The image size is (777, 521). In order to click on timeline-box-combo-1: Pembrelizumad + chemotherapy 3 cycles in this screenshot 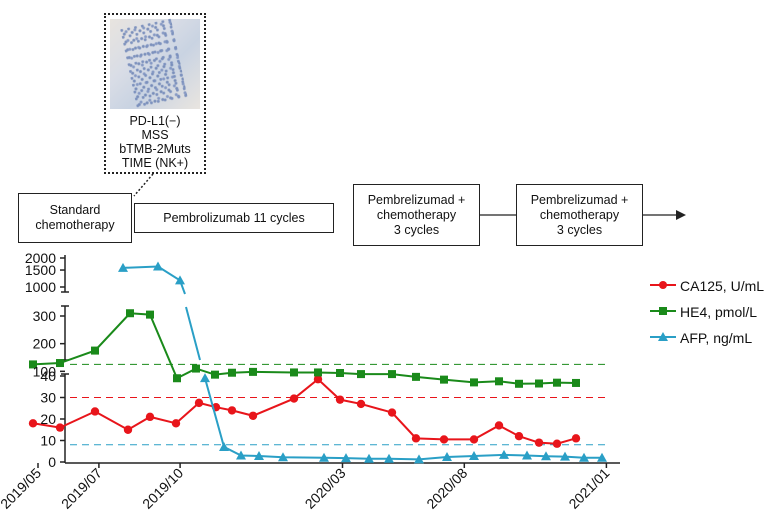, I will do `click(416, 215)`.